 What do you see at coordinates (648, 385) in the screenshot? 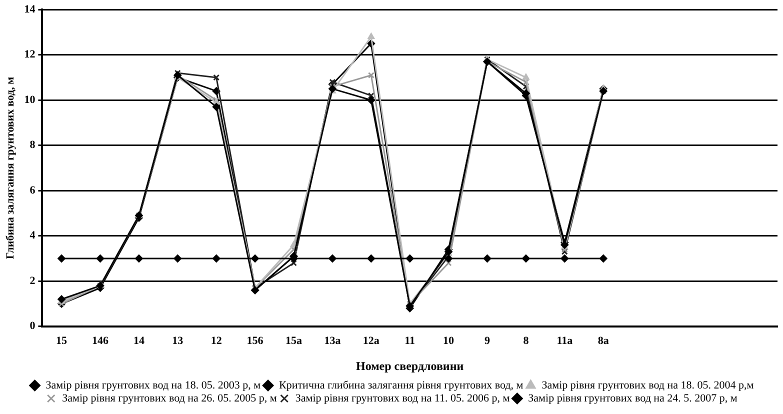
I see `legend-label: Замір рівня грунтових вод на 18. 05. 2004 р,м` at bounding box center [648, 385].